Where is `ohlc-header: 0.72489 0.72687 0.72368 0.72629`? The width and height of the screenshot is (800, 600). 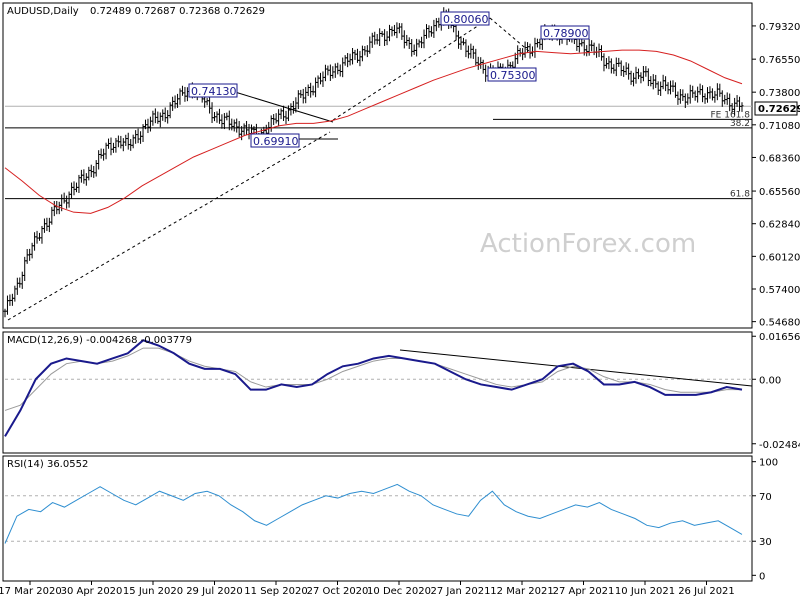 ohlc-header: 0.72489 0.72687 0.72368 0.72629 is located at coordinates (177, 11).